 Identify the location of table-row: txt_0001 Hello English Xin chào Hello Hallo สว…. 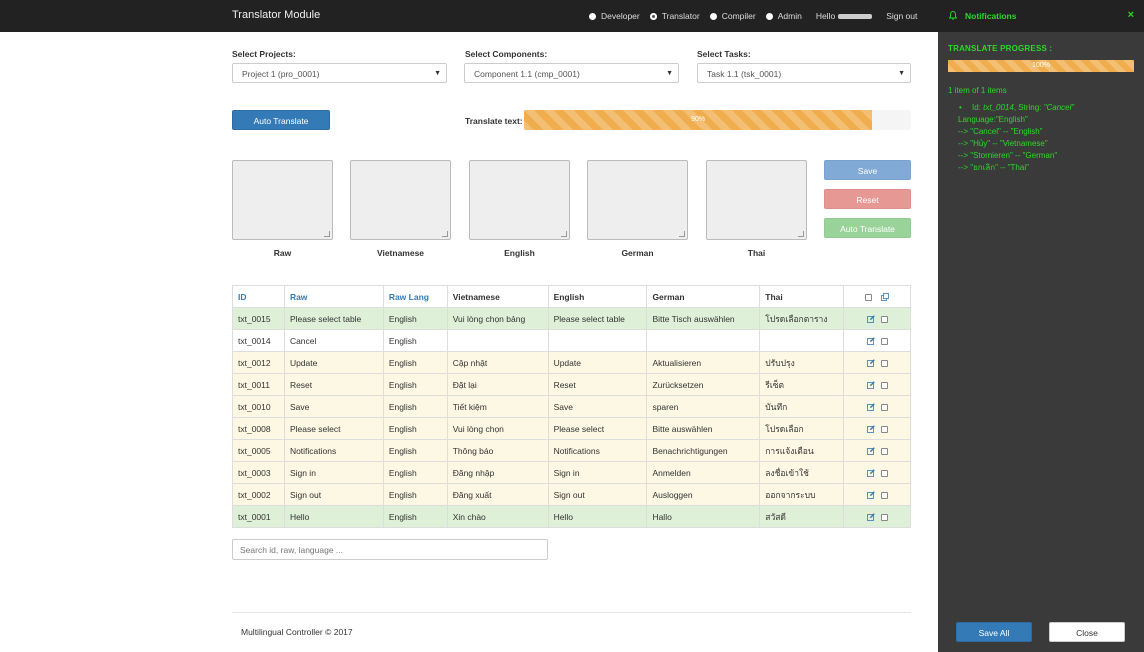
(571, 516).